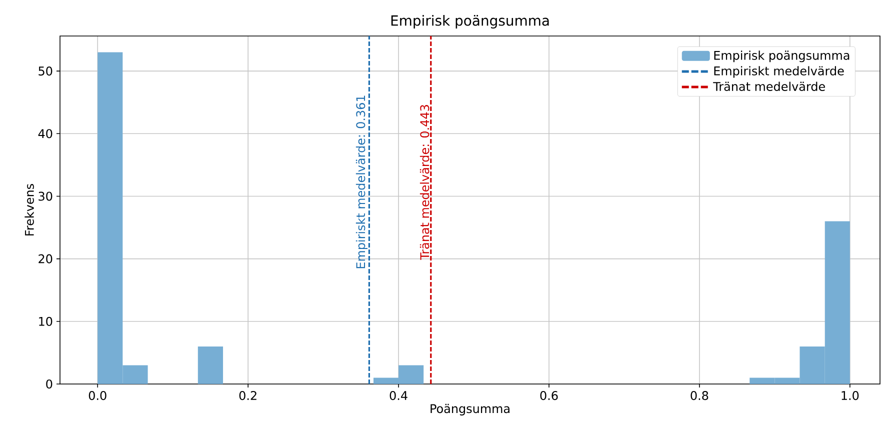 Image resolution: width=882 pixels, height=435 pixels. I want to click on legend-label: Empirisk poängsumma, so click(782, 56).